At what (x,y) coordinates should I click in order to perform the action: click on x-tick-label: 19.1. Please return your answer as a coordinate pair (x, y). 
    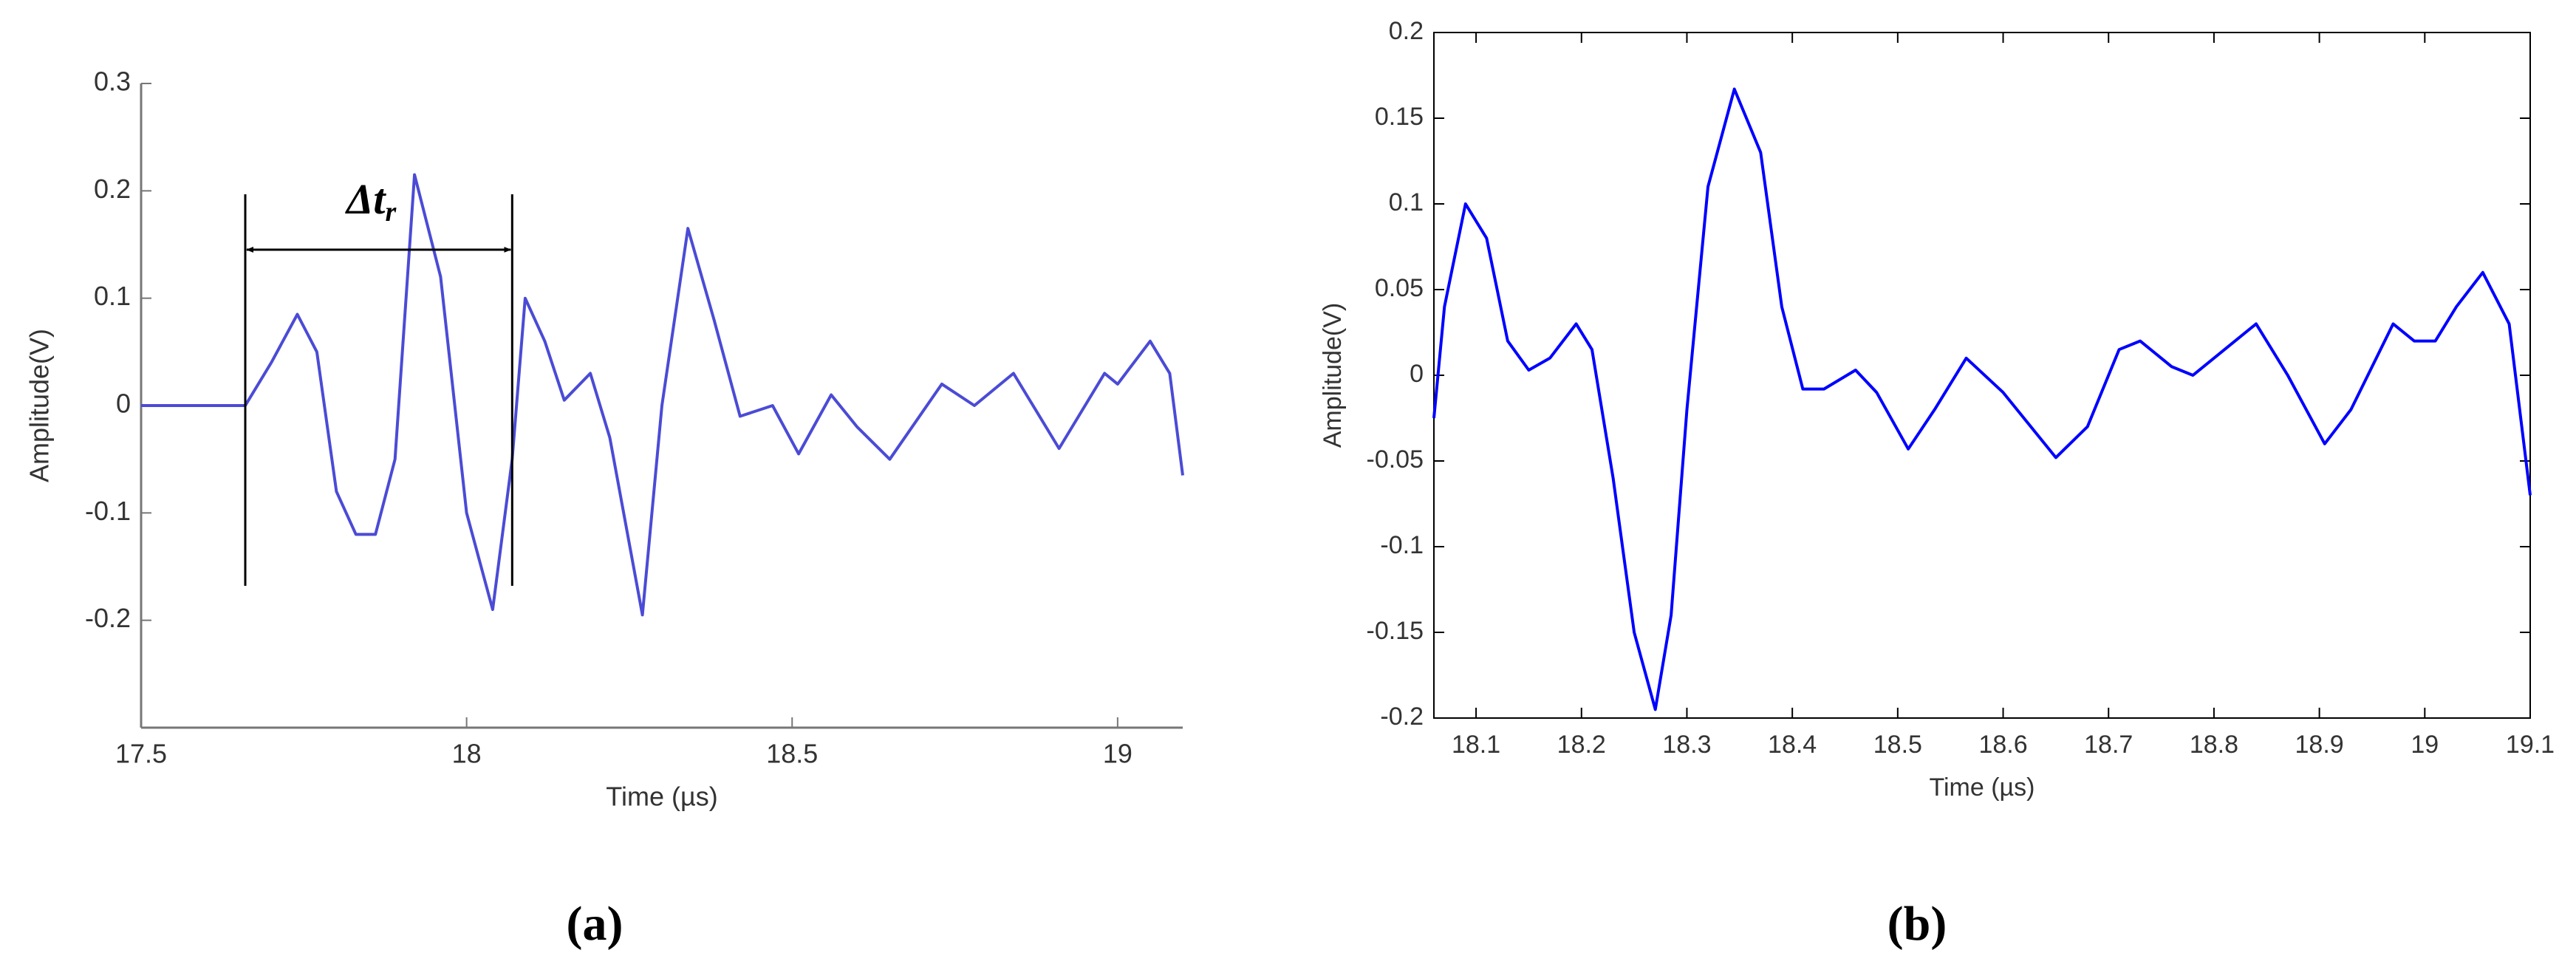
    Looking at the image, I should click on (2530, 745).